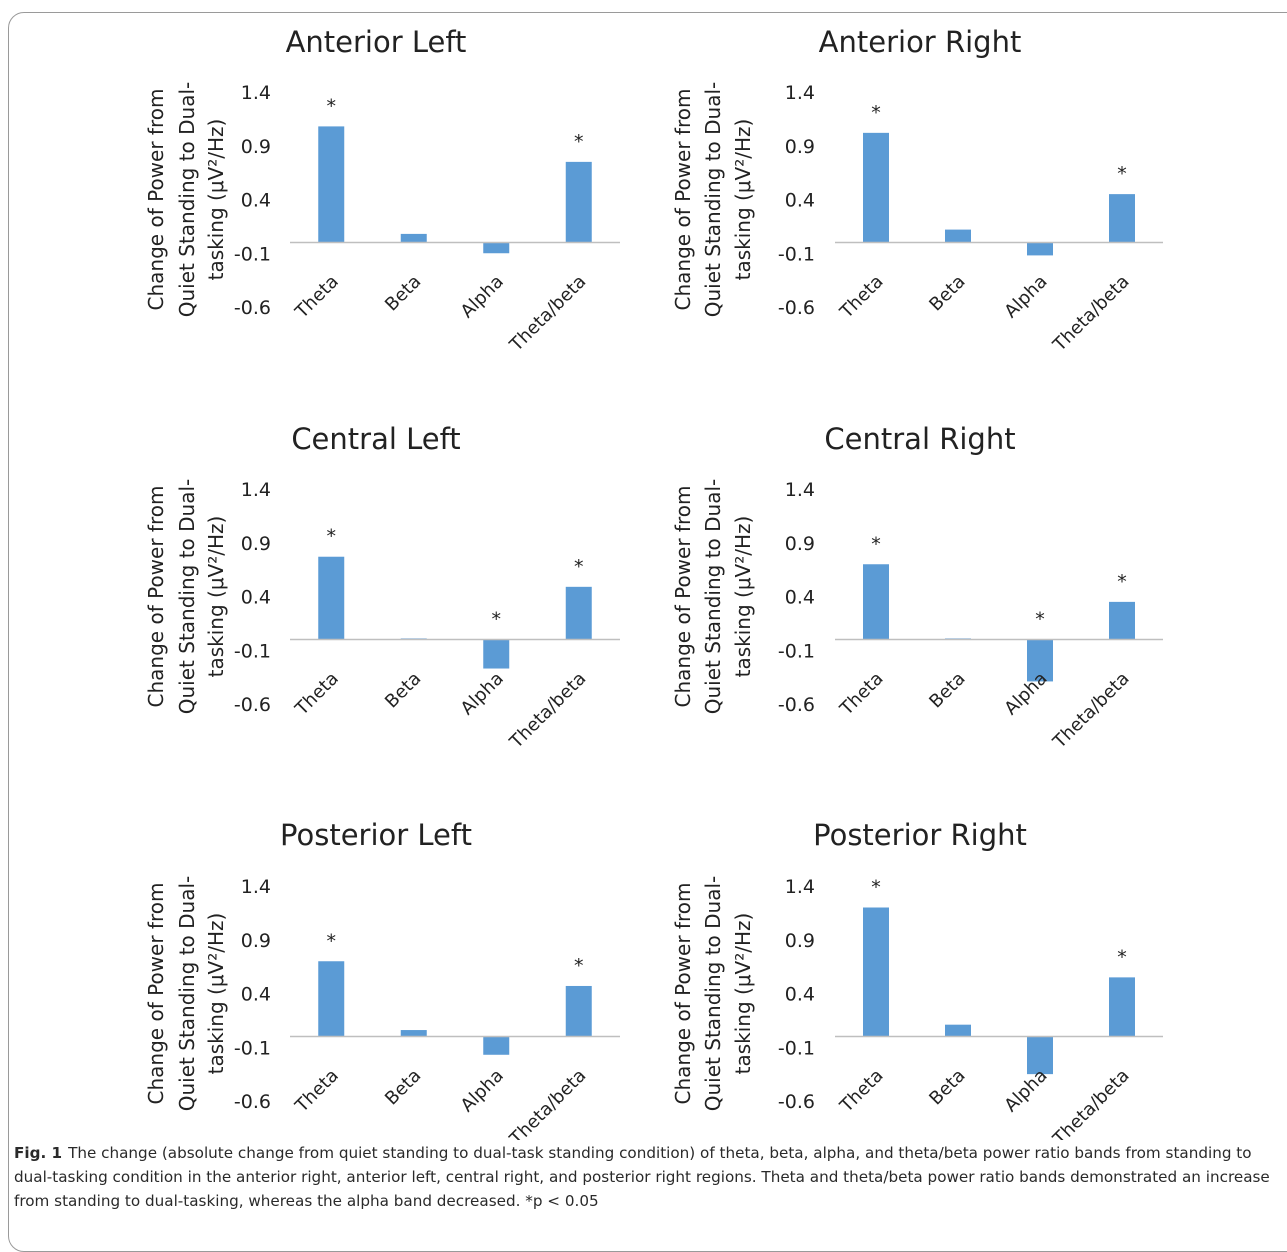  I want to click on chart-5-ylabel-line-3: tasking (μV²/Hz), so click(216, 994).